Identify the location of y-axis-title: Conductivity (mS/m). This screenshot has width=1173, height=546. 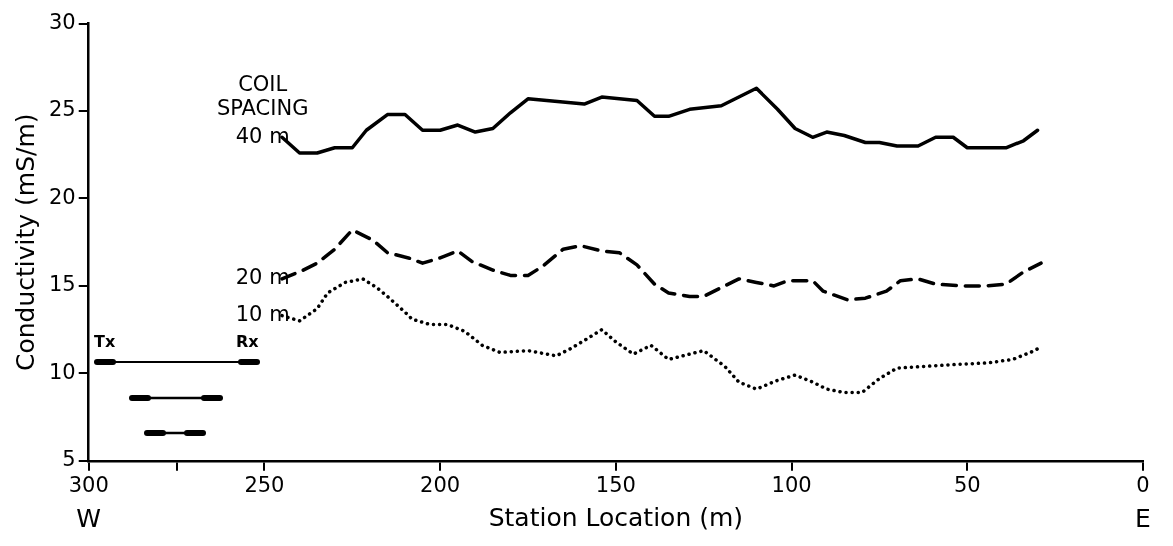
(25, 242).